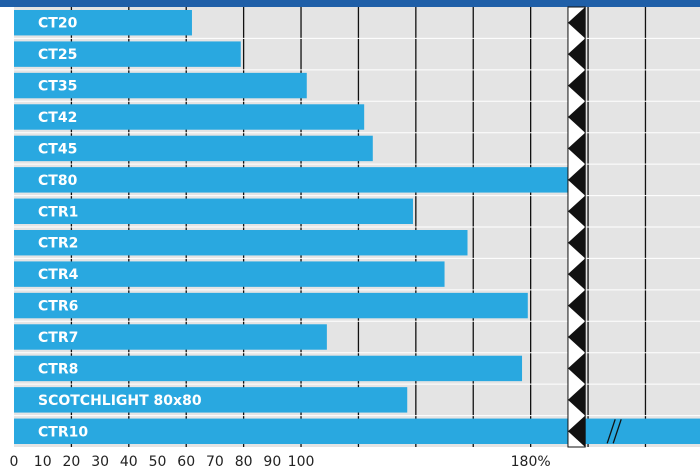 This screenshot has width=700, height=475. I want to click on axis-break, so click(594, 227).